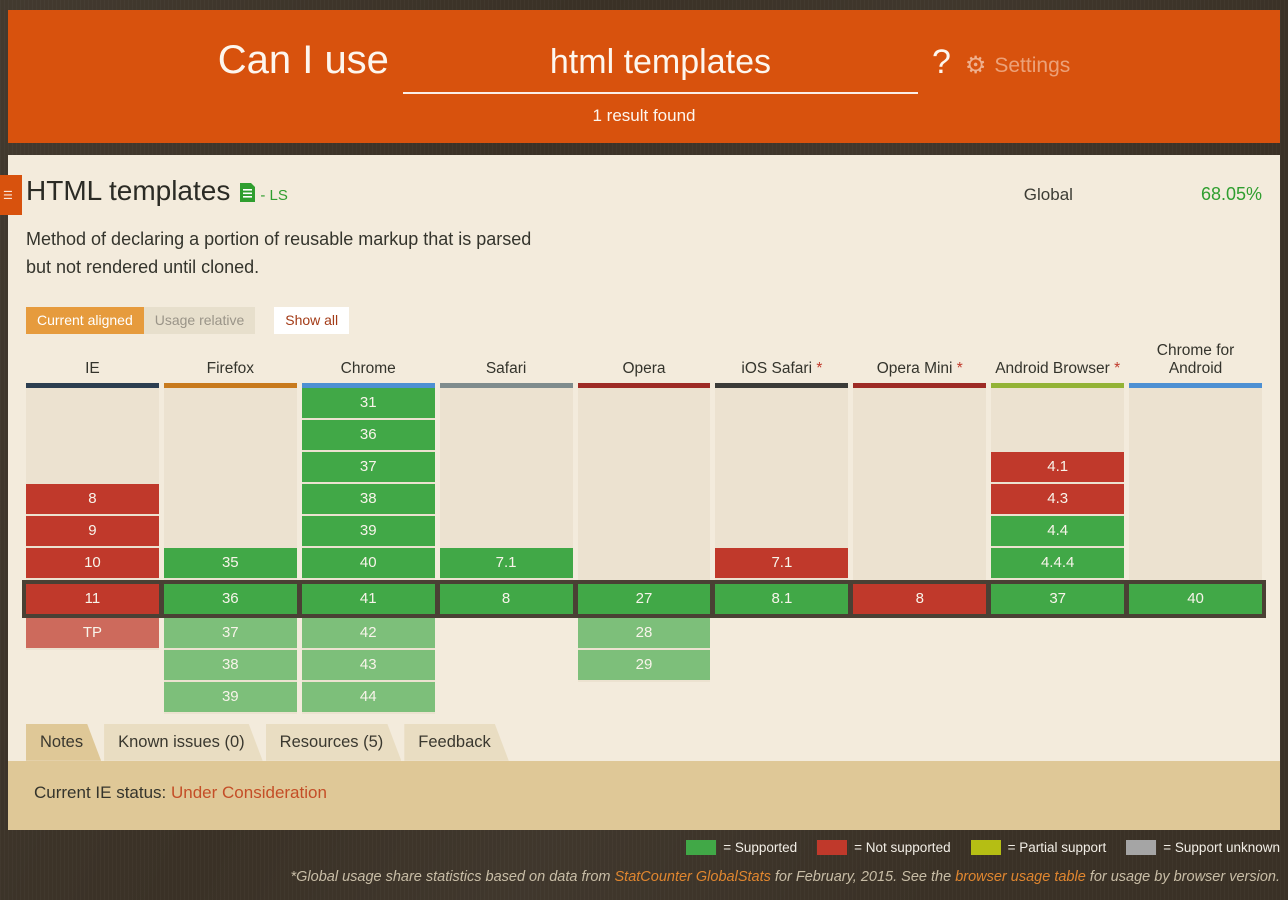 Image resolution: width=1288 pixels, height=900 pixels. I want to click on side-share-tab: ☰, so click(11, 195).